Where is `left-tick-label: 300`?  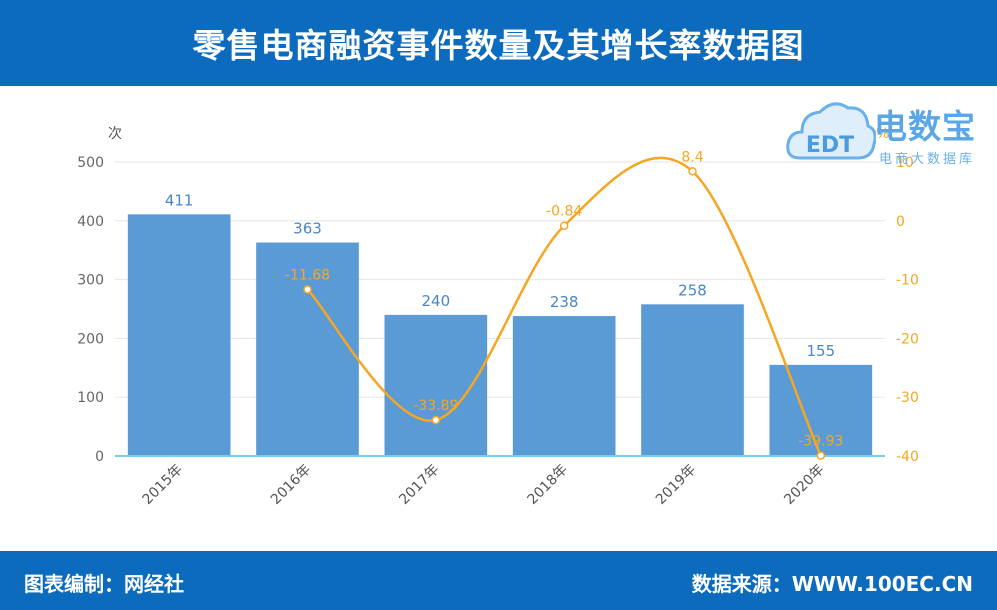 left-tick-label: 300 is located at coordinates (90, 281).